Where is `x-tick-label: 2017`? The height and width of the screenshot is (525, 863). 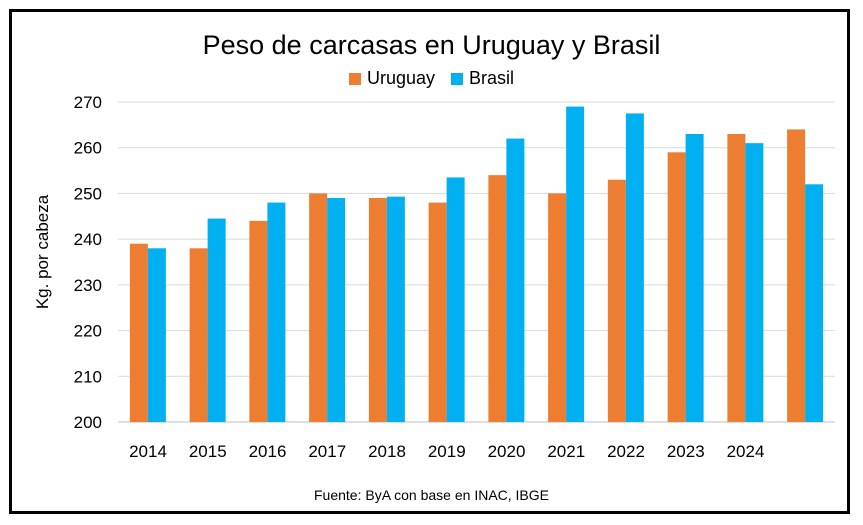 x-tick-label: 2017 is located at coordinates (327, 451).